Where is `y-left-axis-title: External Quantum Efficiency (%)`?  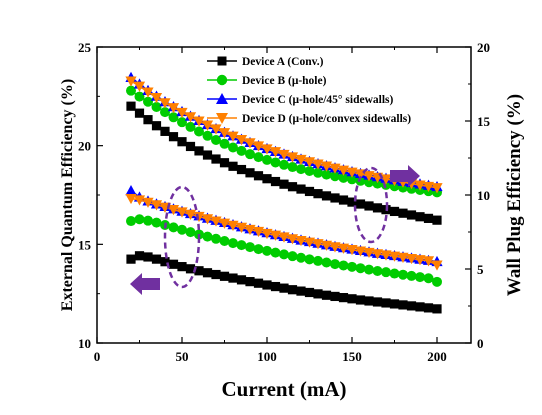
y-left-axis-title: External Quantum Efficiency (%) is located at coordinates (67, 195).